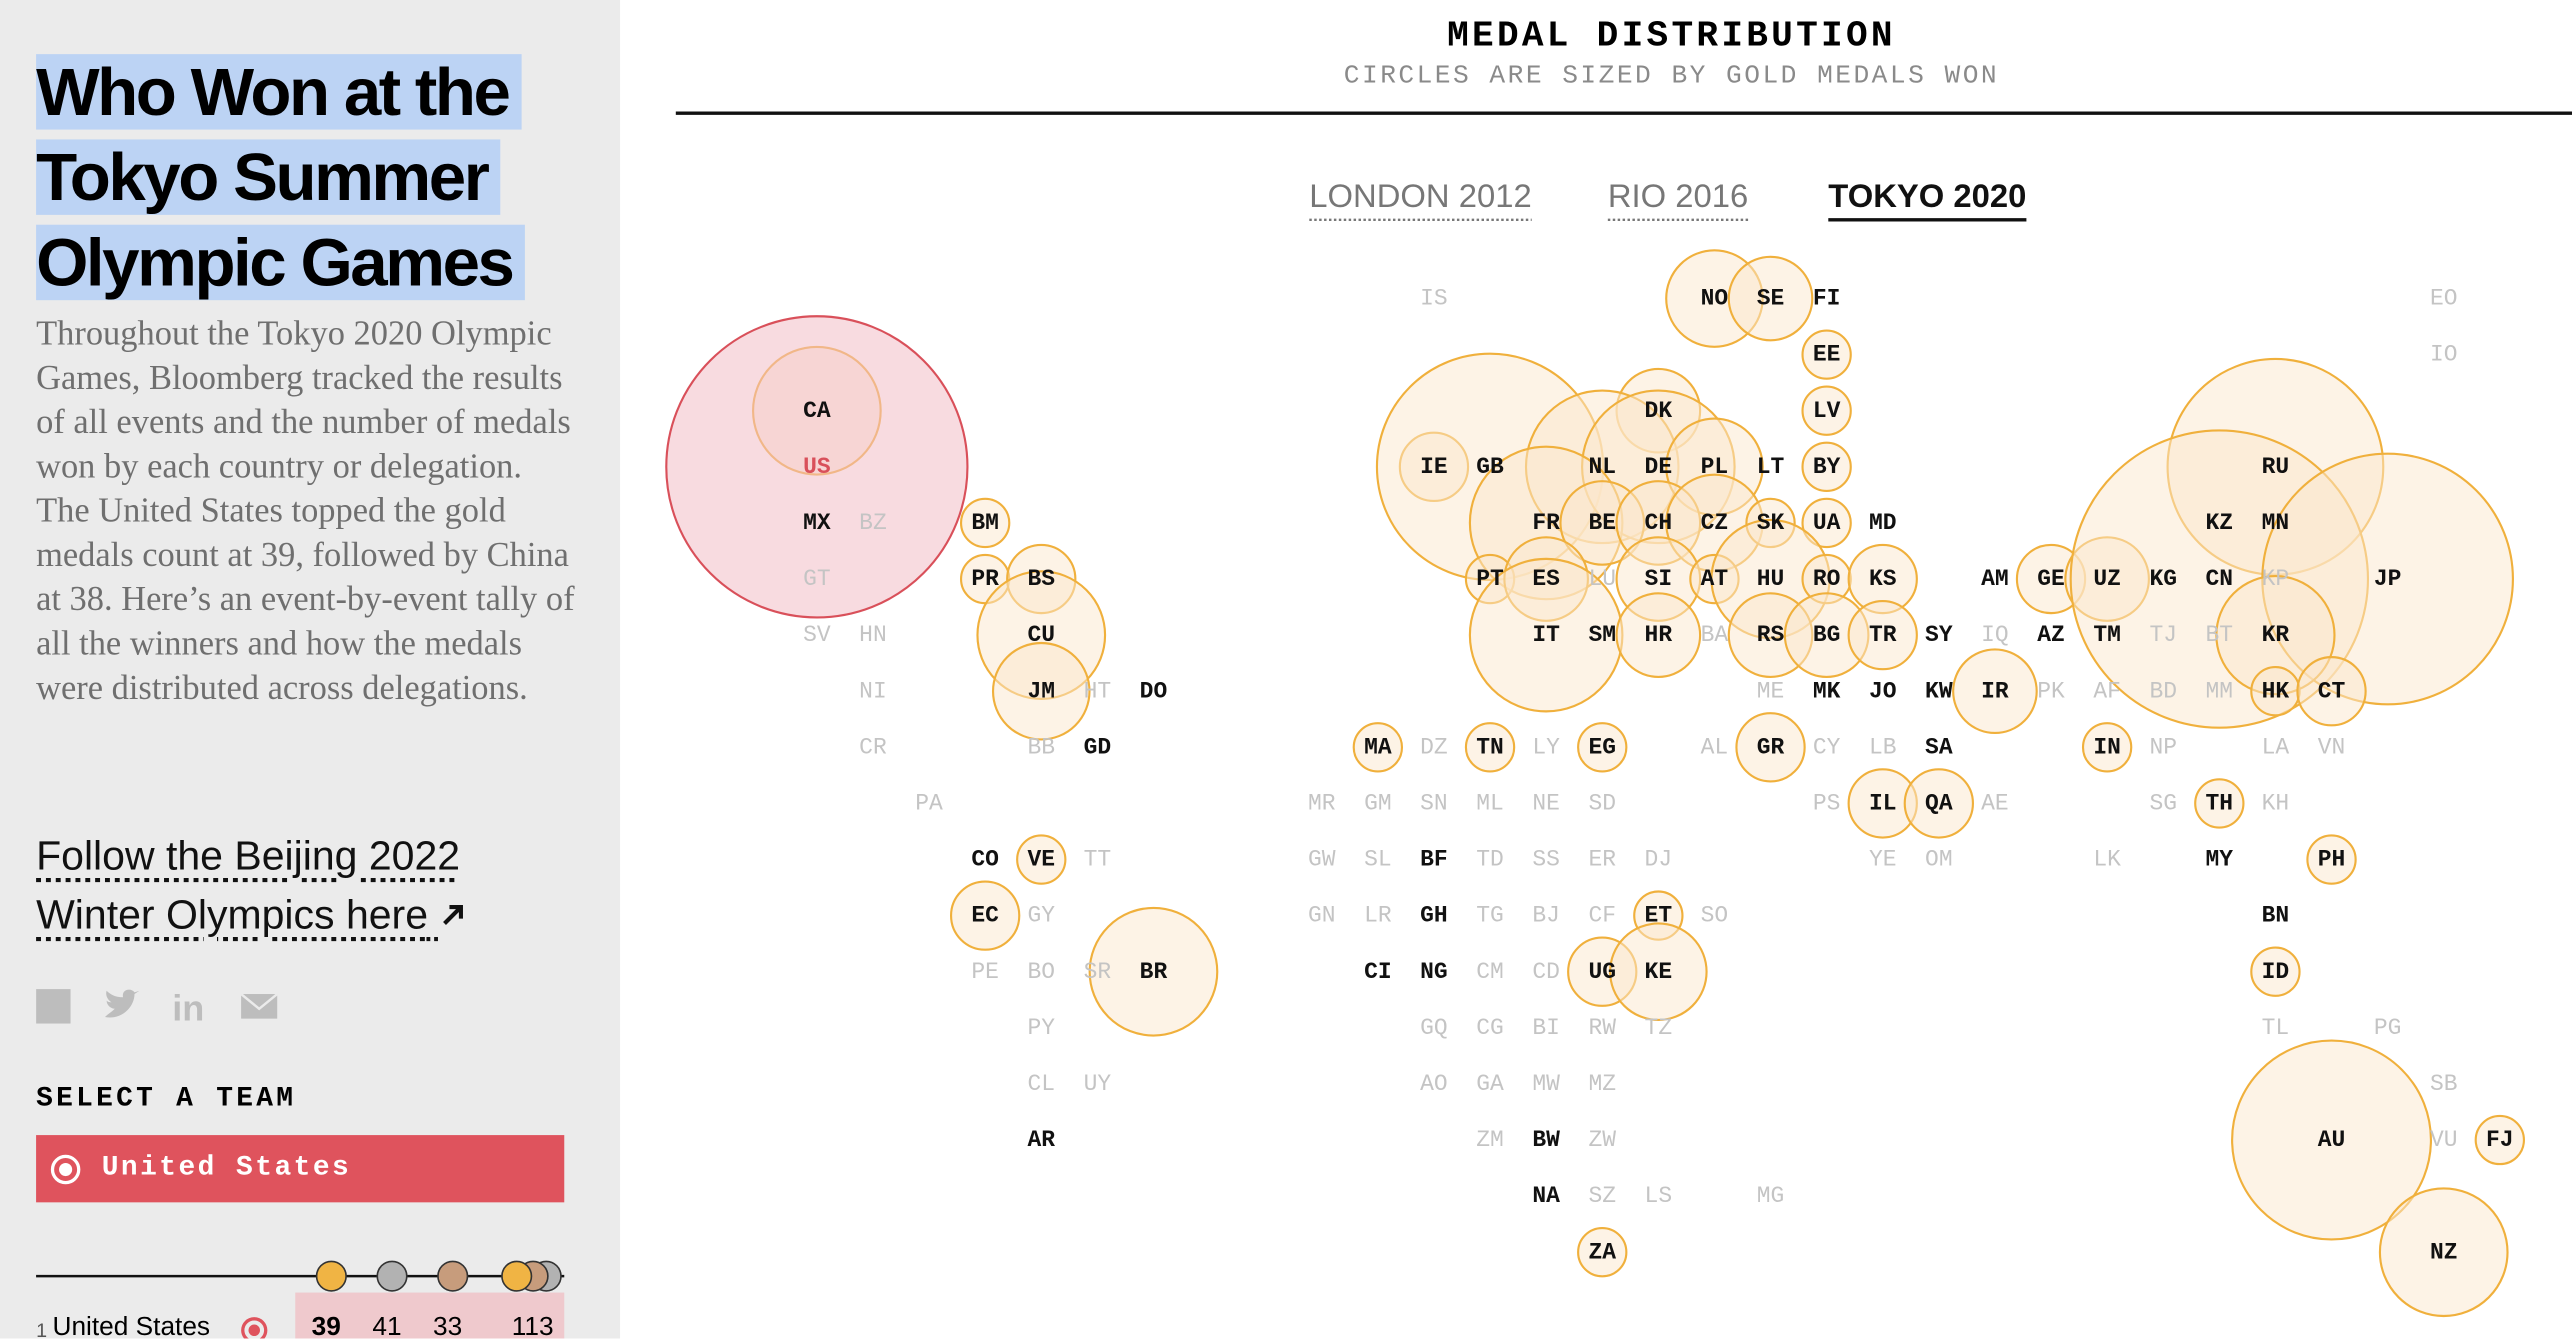 Image resolution: width=2572 pixels, height=1339 pixels. I want to click on country-code: MM, so click(2220, 691).